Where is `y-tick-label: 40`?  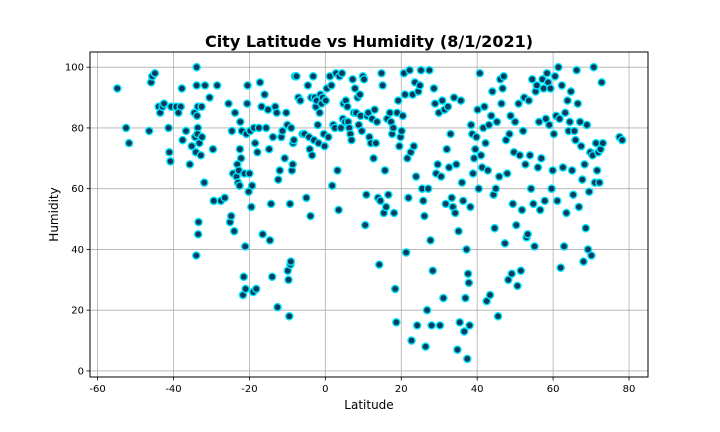
y-tick-label: 40 is located at coordinates (77, 250).